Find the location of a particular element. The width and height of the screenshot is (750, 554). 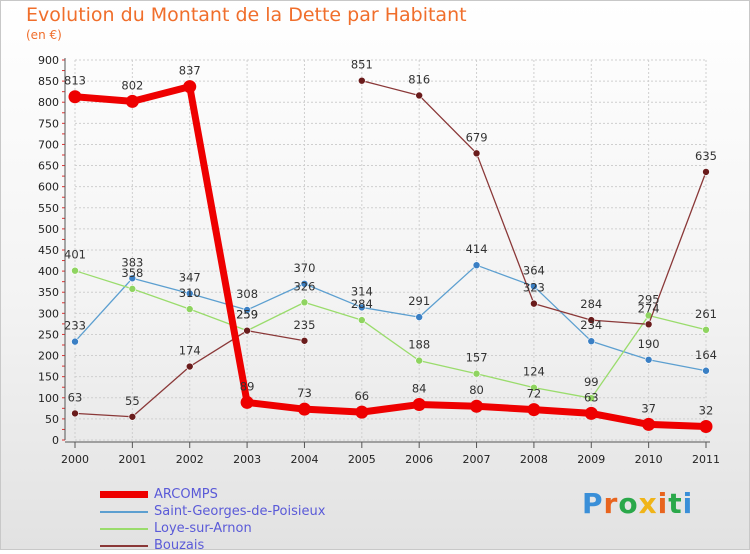

data-label: 314 is located at coordinates (362, 291).